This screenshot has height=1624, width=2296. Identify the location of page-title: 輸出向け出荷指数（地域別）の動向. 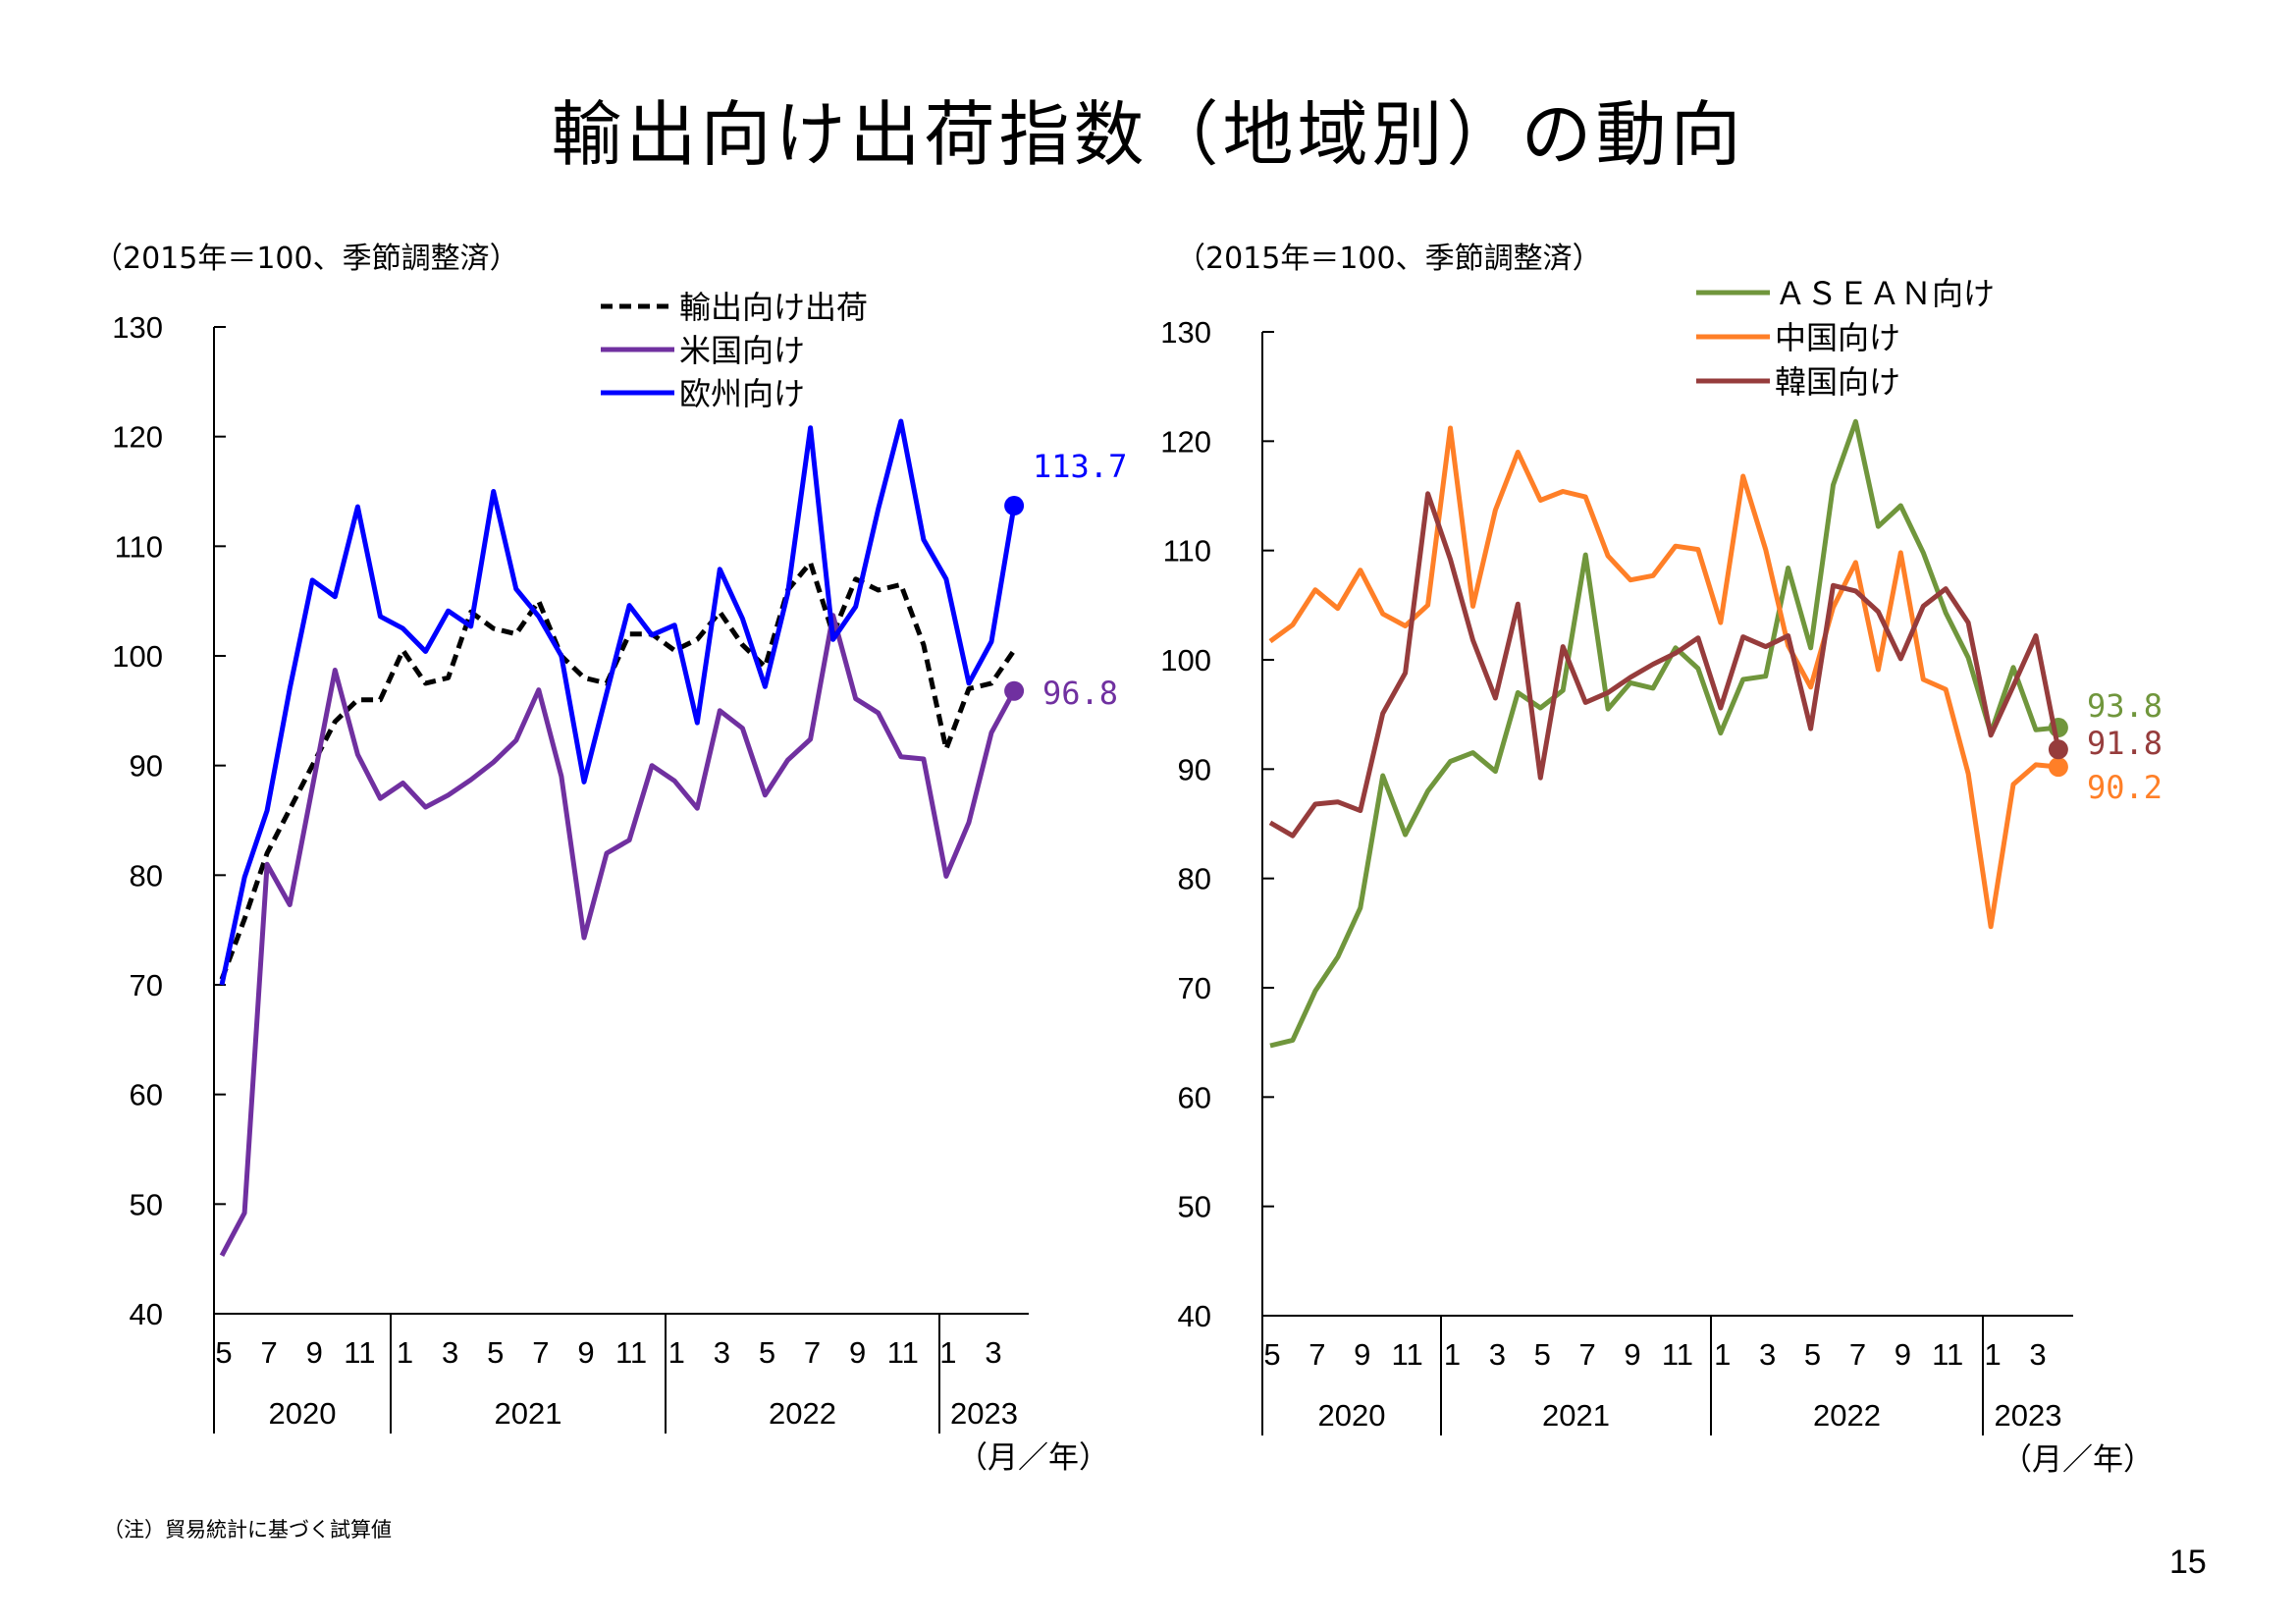
(1148, 134).